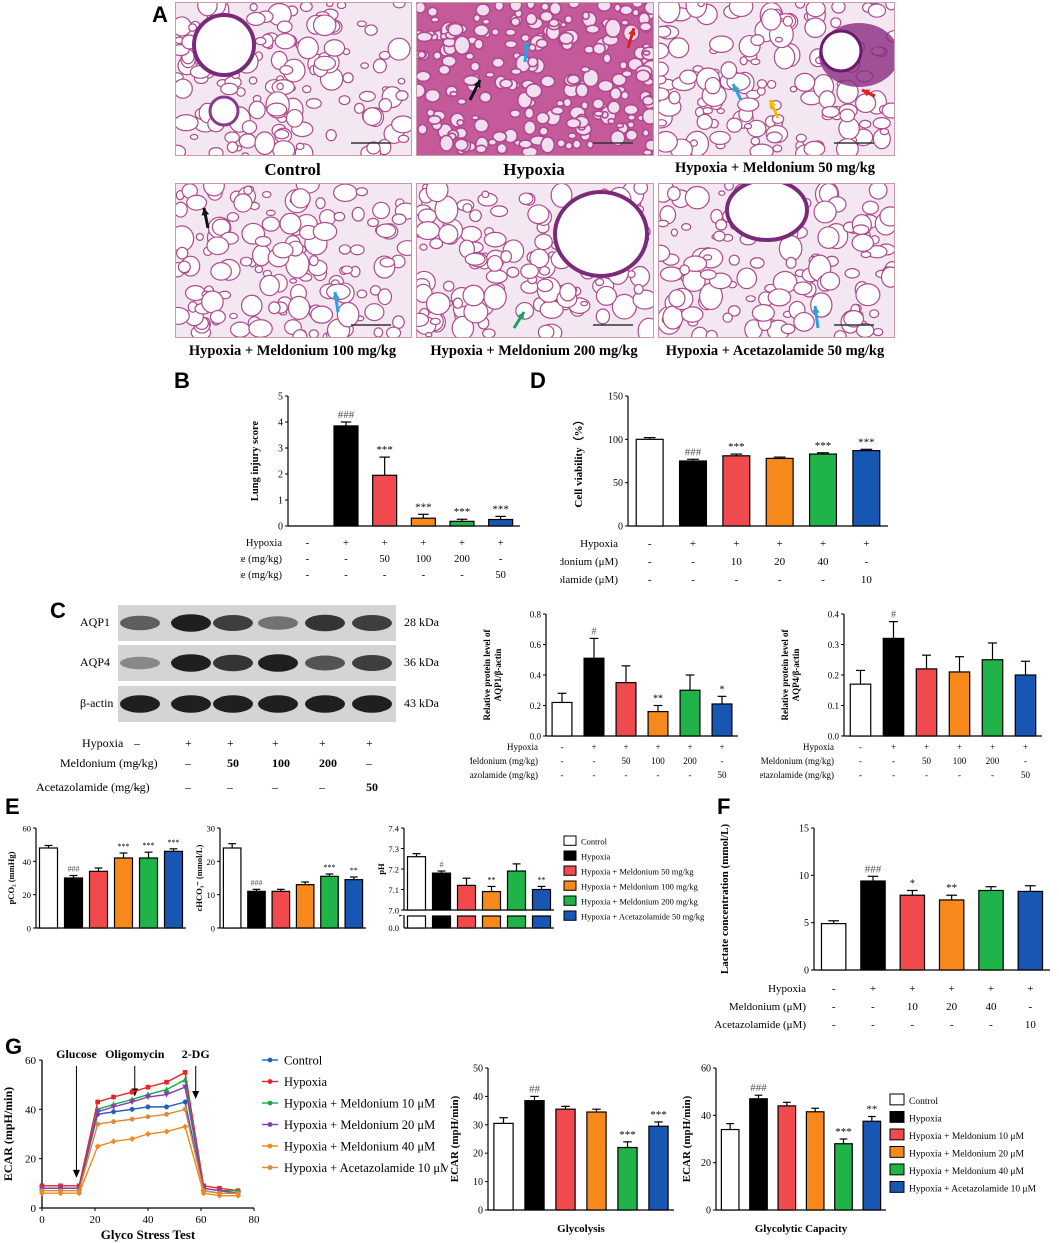 Image resolution: width=1059 pixels, height=1243 pixels. I want to click on legend-label: Hypoxia + Meldonium 10 μM, so click(966, 1137).